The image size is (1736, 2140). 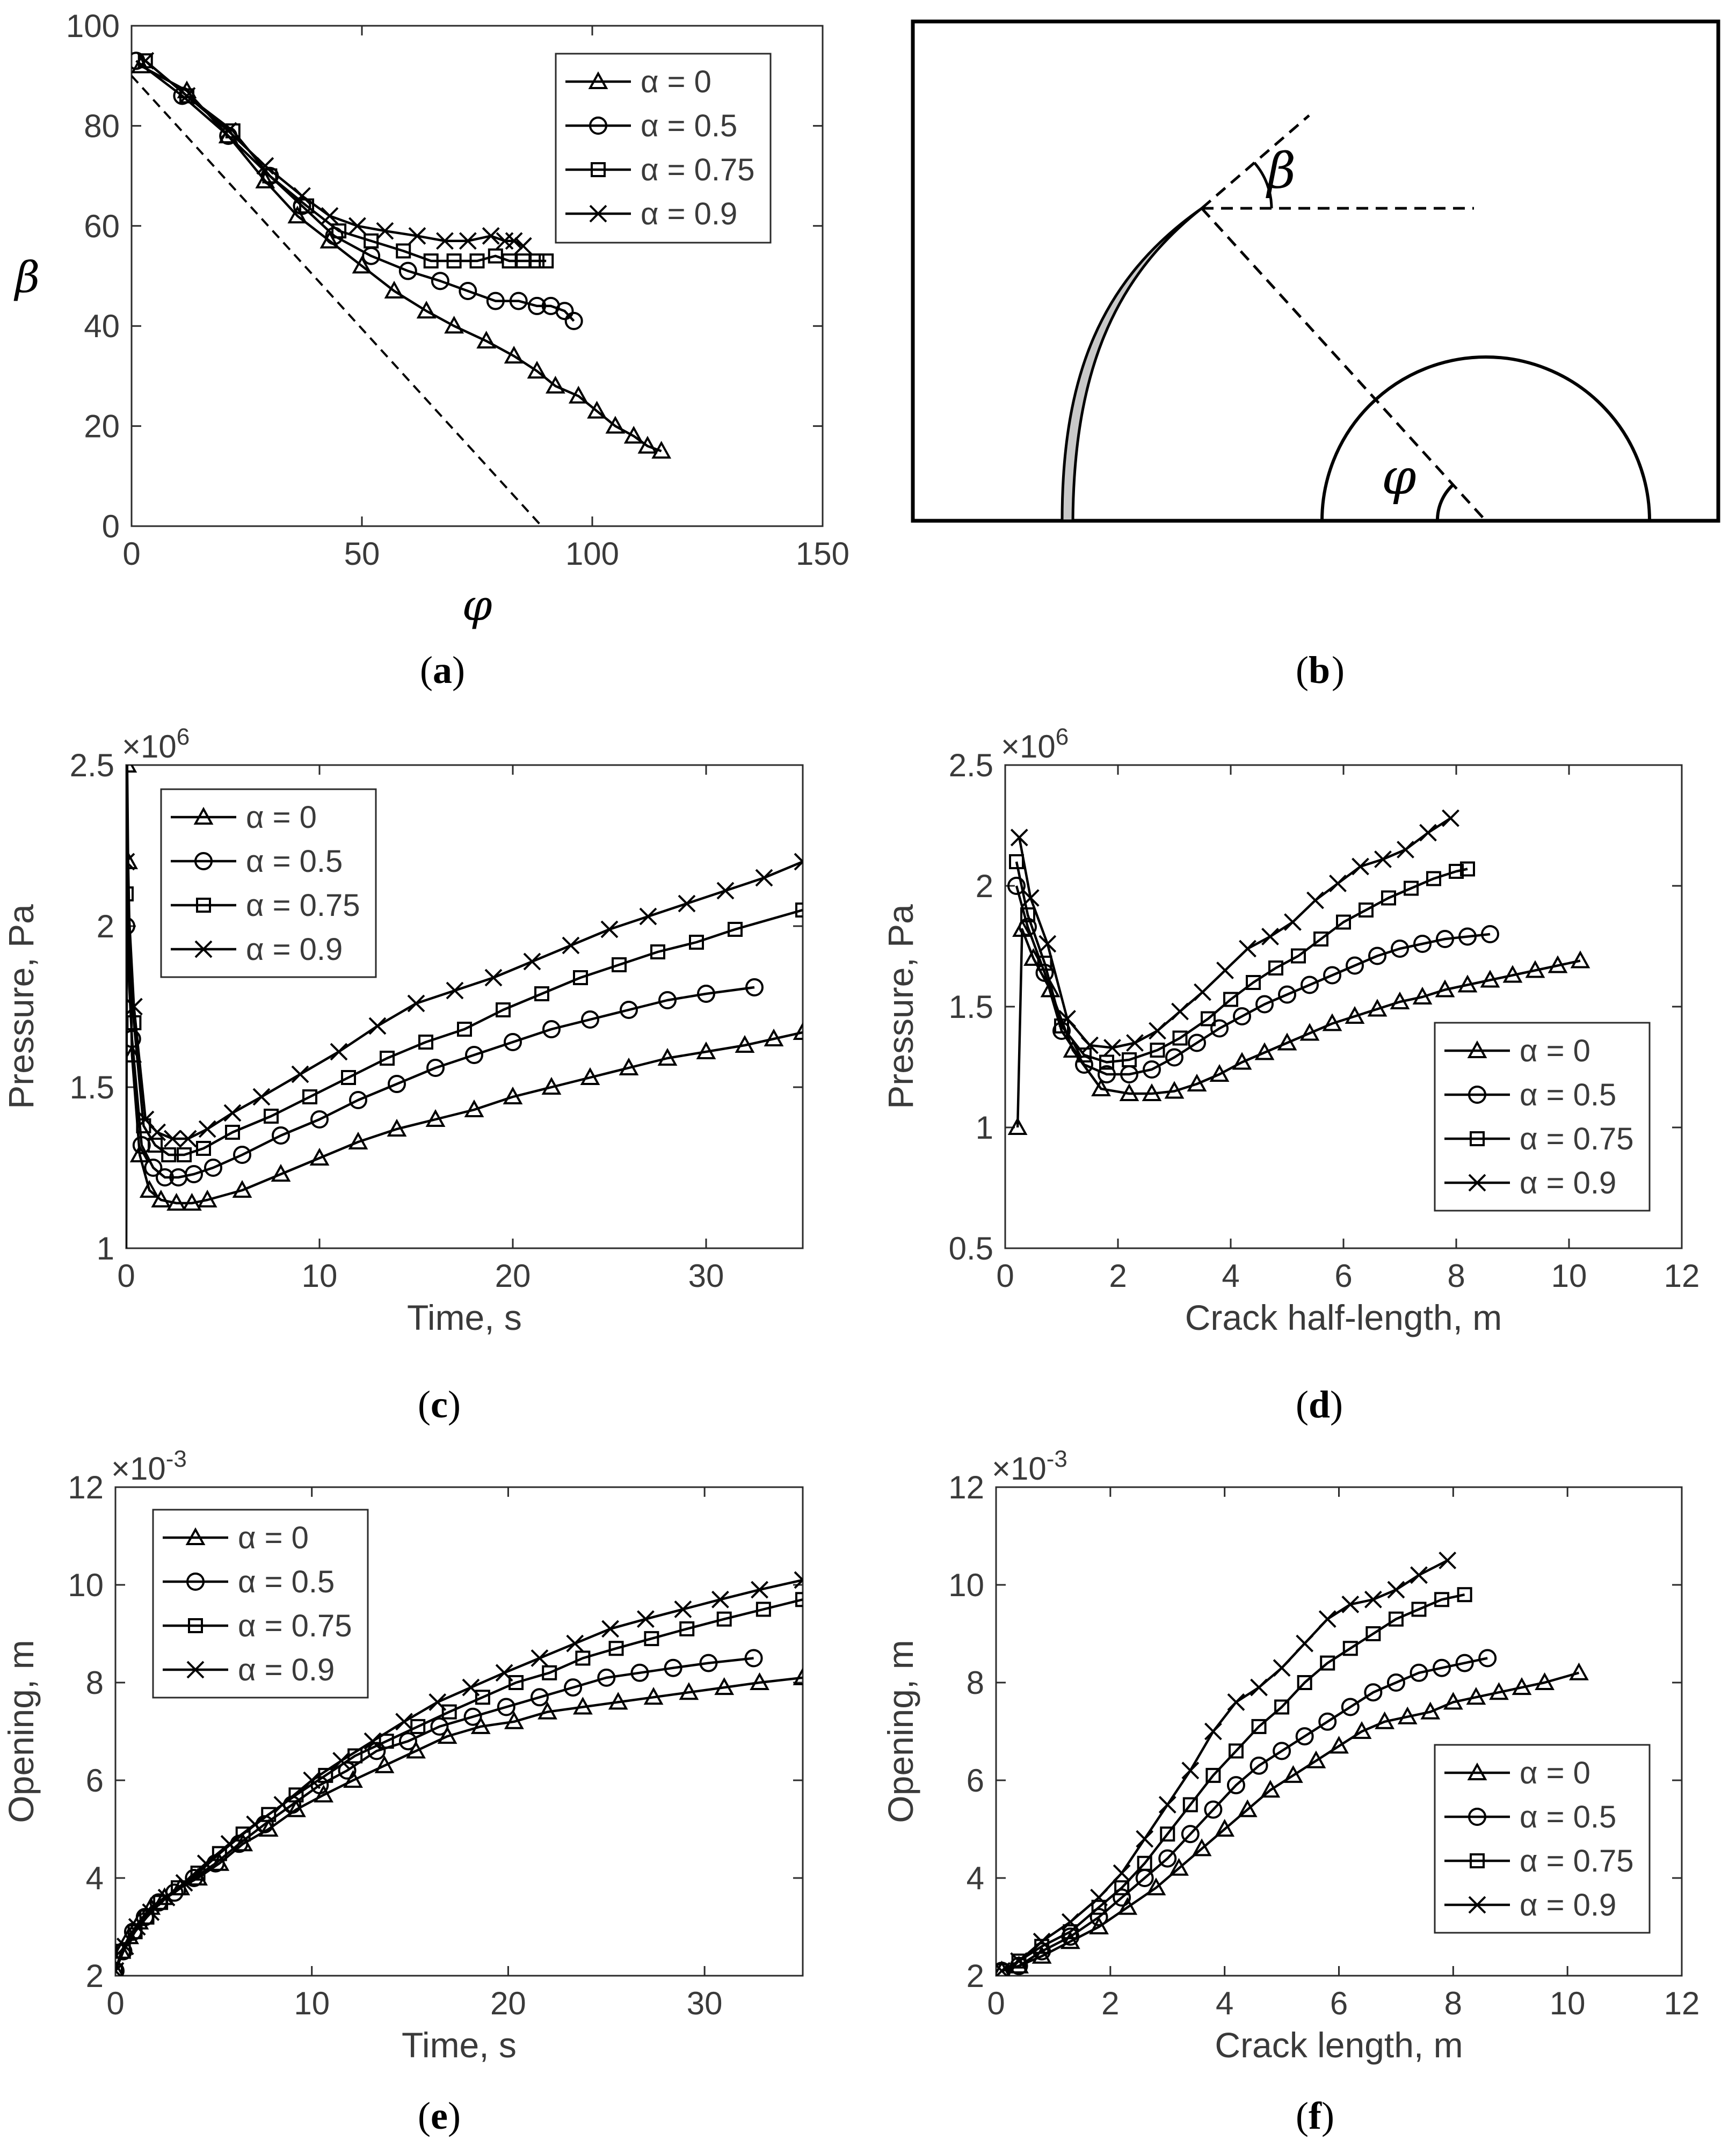 What do you see at coordinates (1568, 1183) in the screenshot?
I see `legend-label: α = 0.9` at bounding box center [1568, 1183].